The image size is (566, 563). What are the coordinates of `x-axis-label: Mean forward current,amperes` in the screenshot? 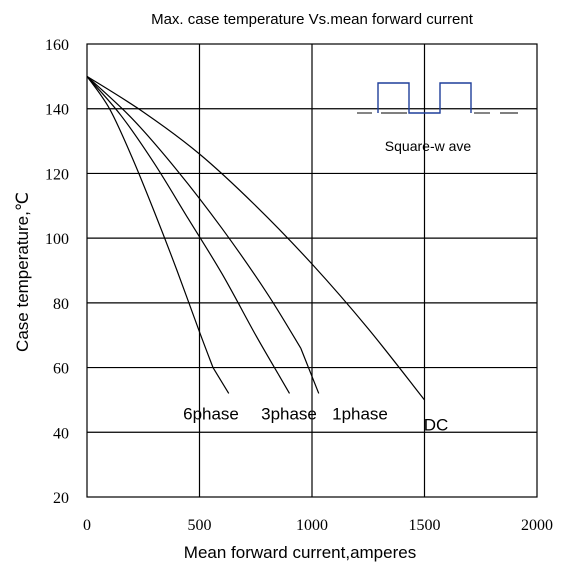 It's located at (300, 552).